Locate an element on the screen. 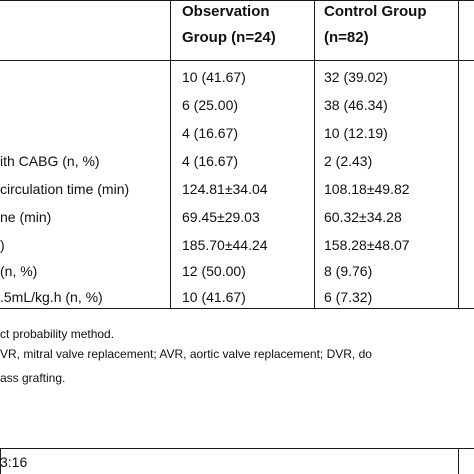 This screenshot has width=474, height=474. footer-time: 3:16 is located at coordinates (14, 462).